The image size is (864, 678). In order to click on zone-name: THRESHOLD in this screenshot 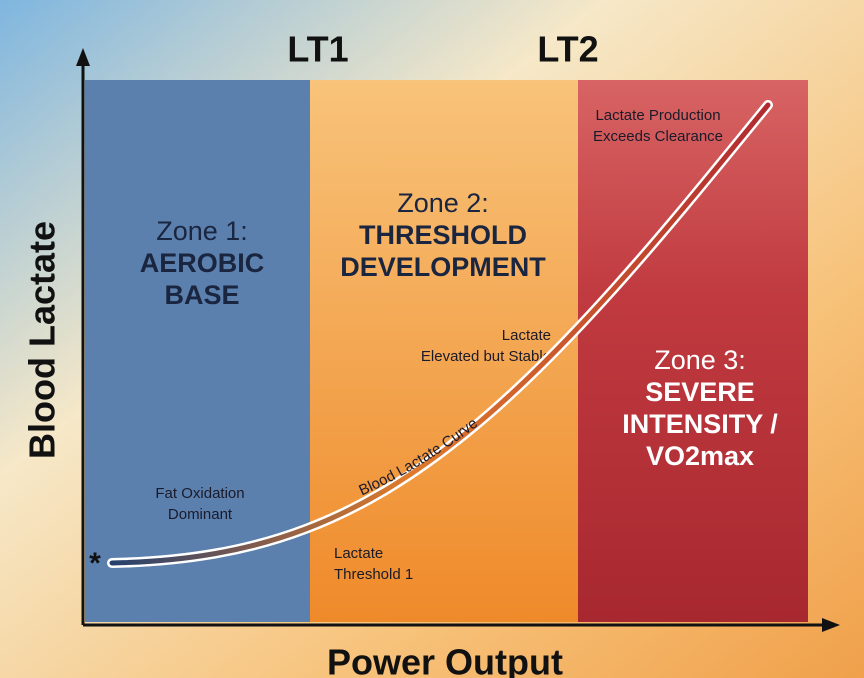, I will do `click(443, 235)`.